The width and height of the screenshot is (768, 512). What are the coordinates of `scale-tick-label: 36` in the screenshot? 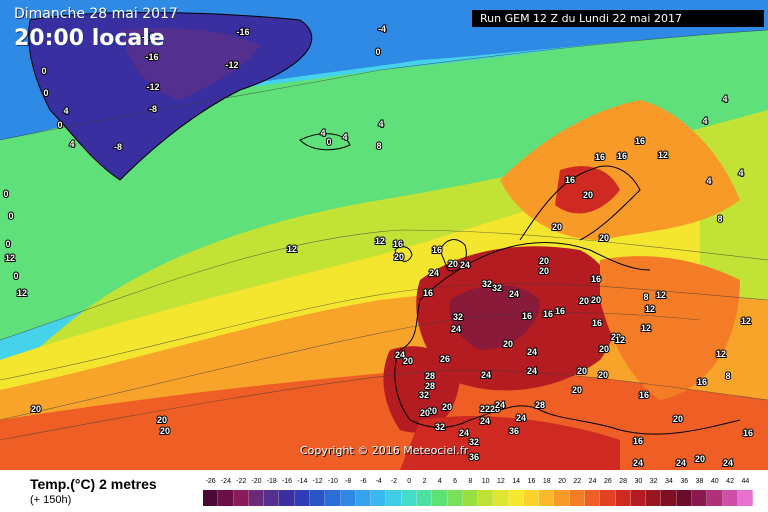 It's located at (684, 481).